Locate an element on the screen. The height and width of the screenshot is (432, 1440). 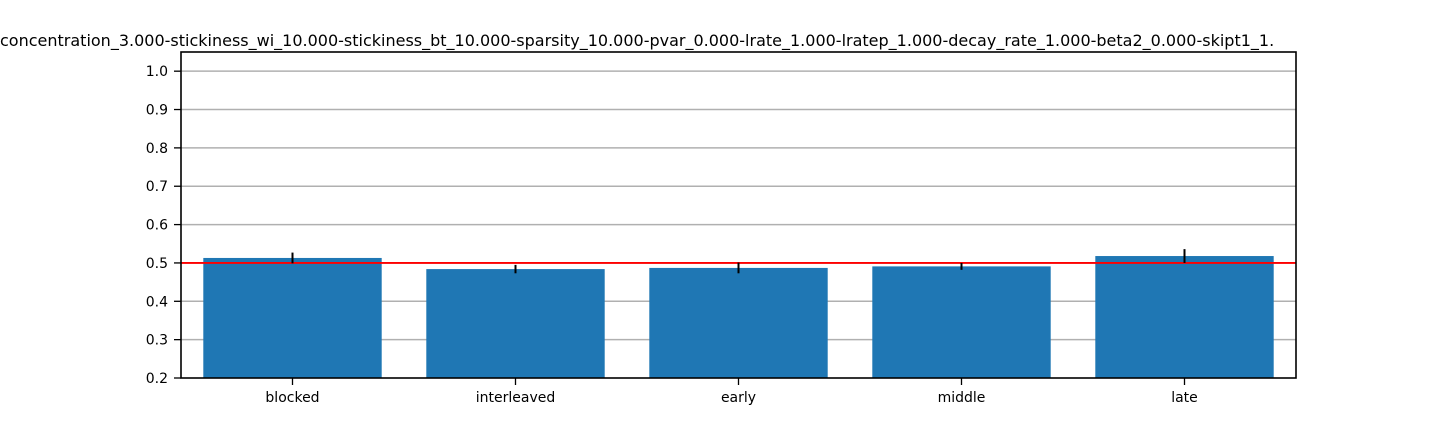
bar-blocked is located at coordinates (292, 317).